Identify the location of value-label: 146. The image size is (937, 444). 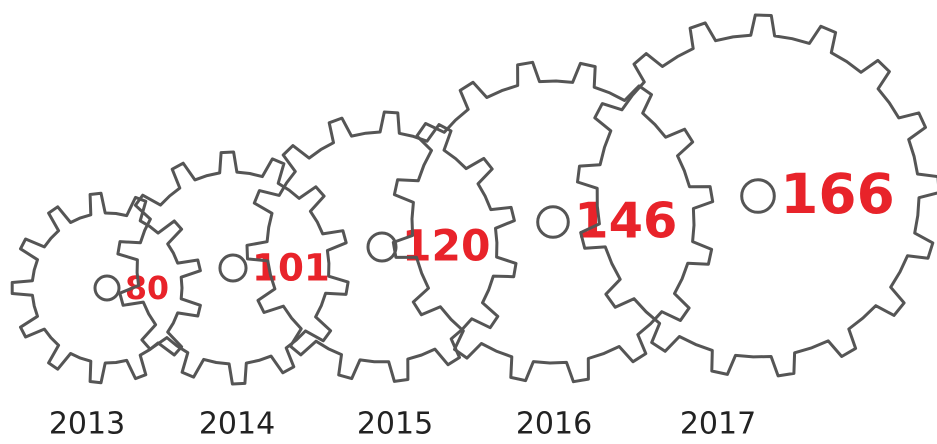
(625, 221).